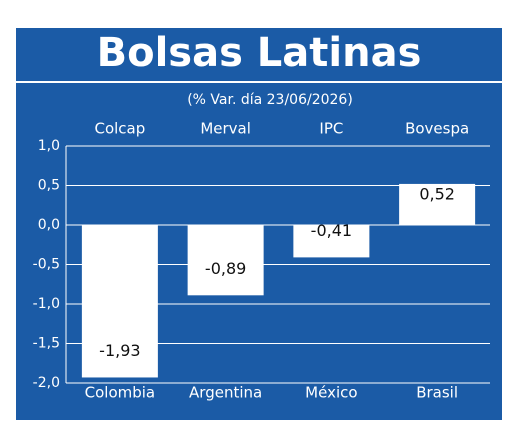 Image resolution: width=520 pixels, height=448 pixels. Describe the element at coordinates (331, 230) in the screenshot. I see `value-label: -0,41` at that location.